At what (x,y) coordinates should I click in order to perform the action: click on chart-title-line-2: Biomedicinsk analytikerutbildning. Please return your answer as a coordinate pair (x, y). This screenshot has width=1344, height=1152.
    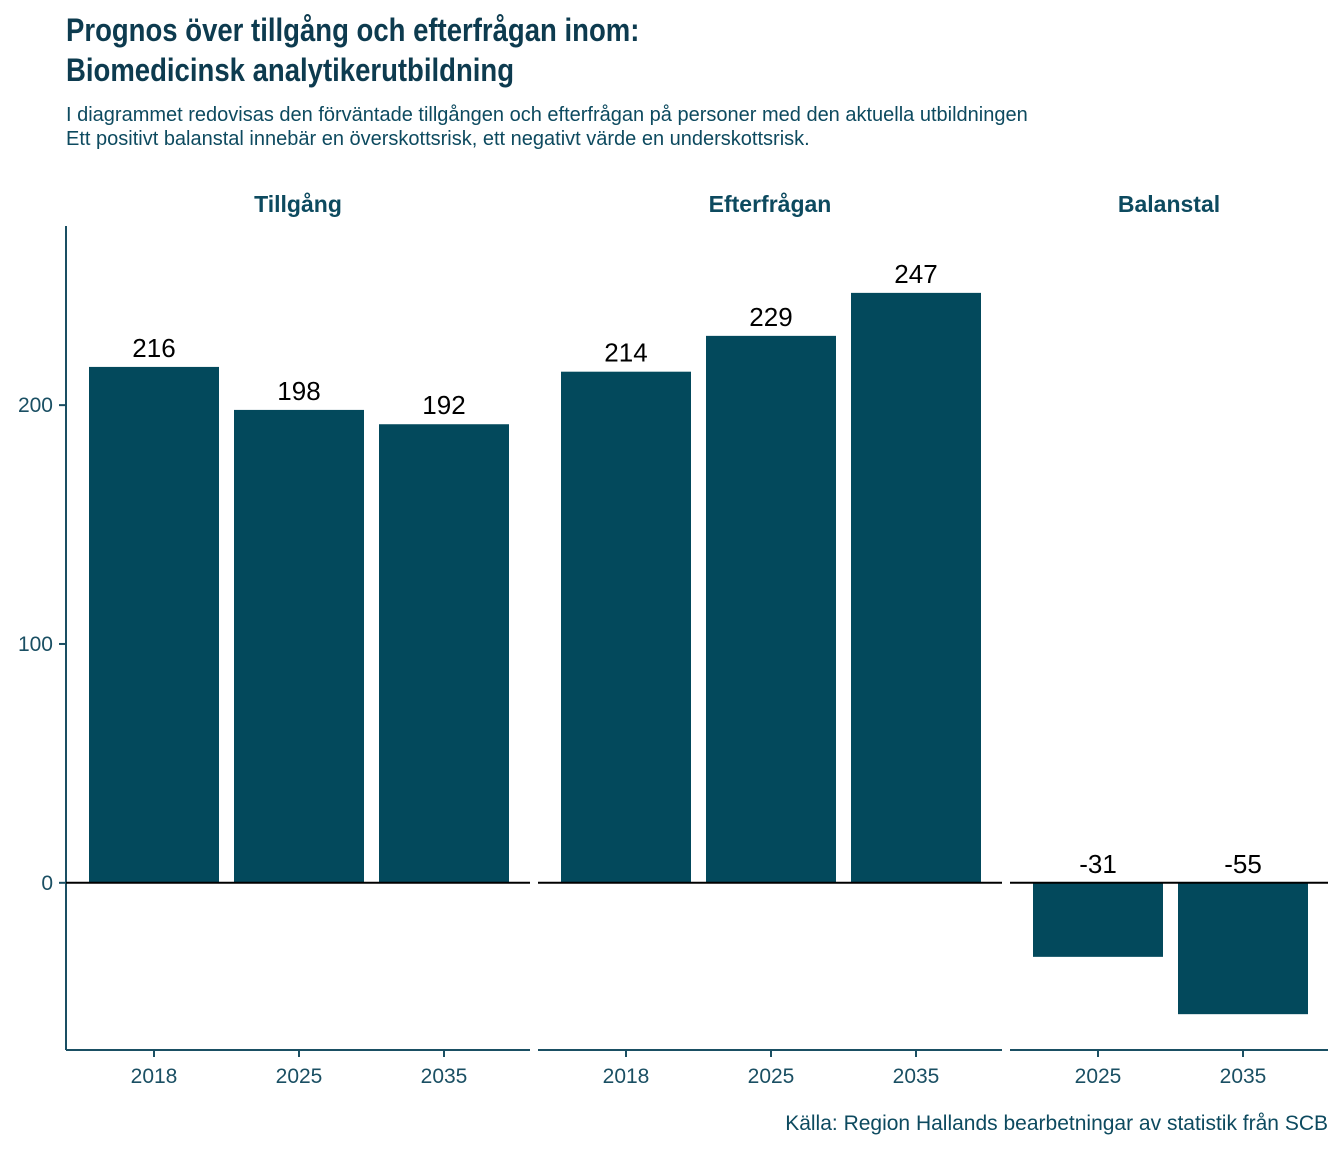
    Looking at the image, I should click on (290, 70).